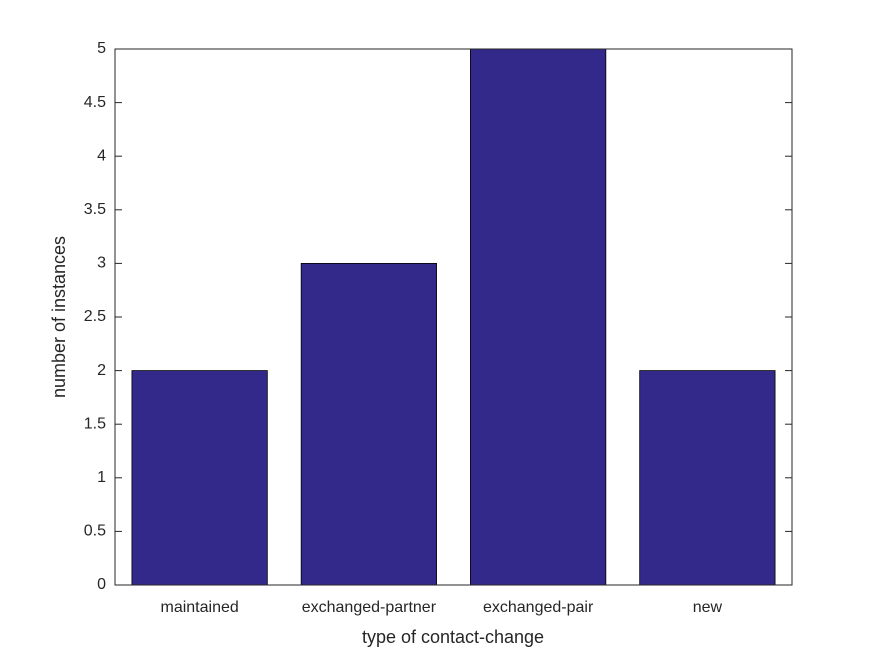 The image size is (875, 656). I want to click on x-axis-label: type of contact-change, so click(453, 637).